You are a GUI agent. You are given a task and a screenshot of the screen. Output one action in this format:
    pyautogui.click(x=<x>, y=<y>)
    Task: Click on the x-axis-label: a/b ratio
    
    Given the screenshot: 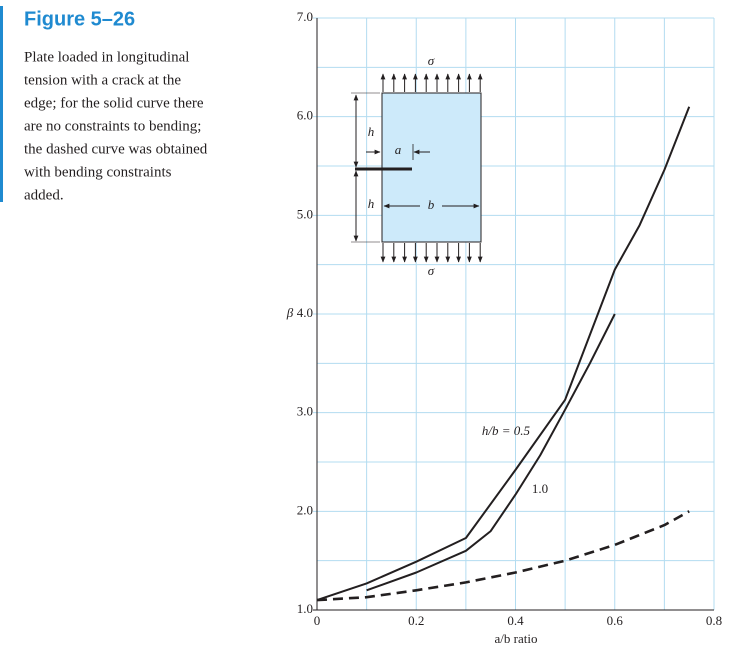 What is the action you would take?
    pyautogui.click(x=516, y=638)
    